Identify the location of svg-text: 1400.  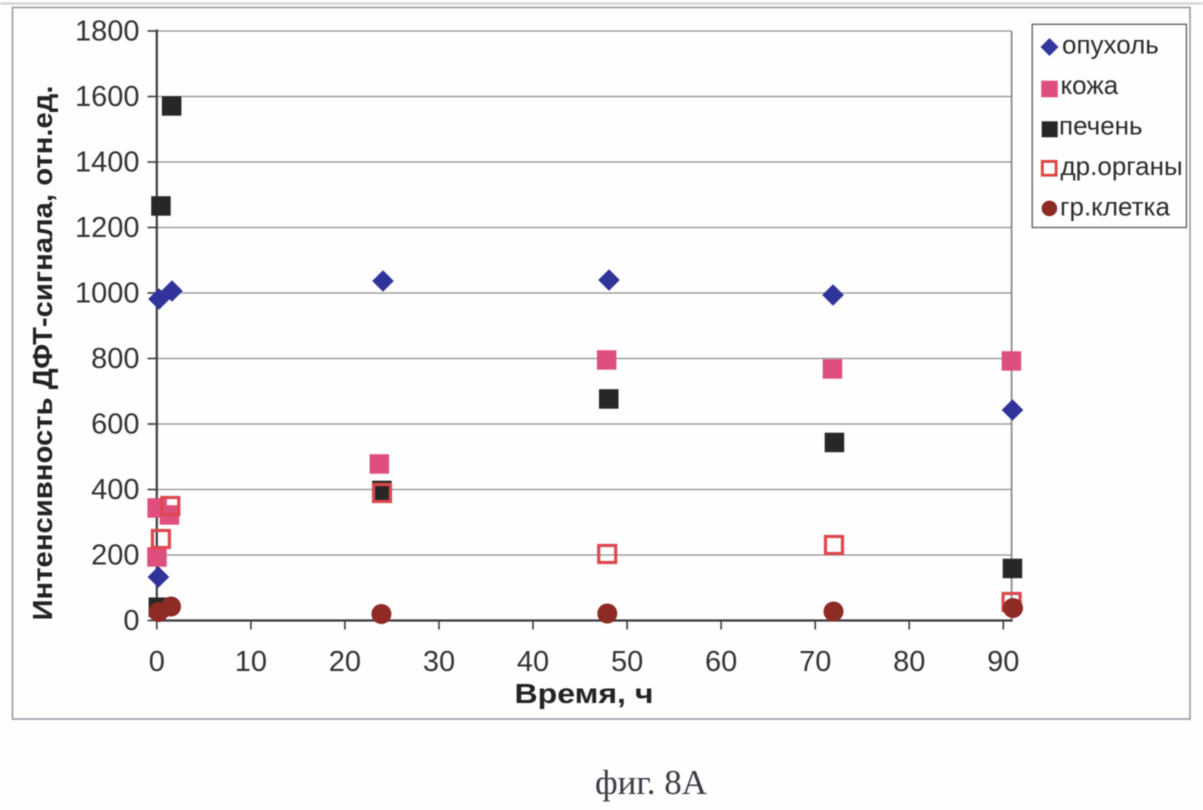
(107, 163).